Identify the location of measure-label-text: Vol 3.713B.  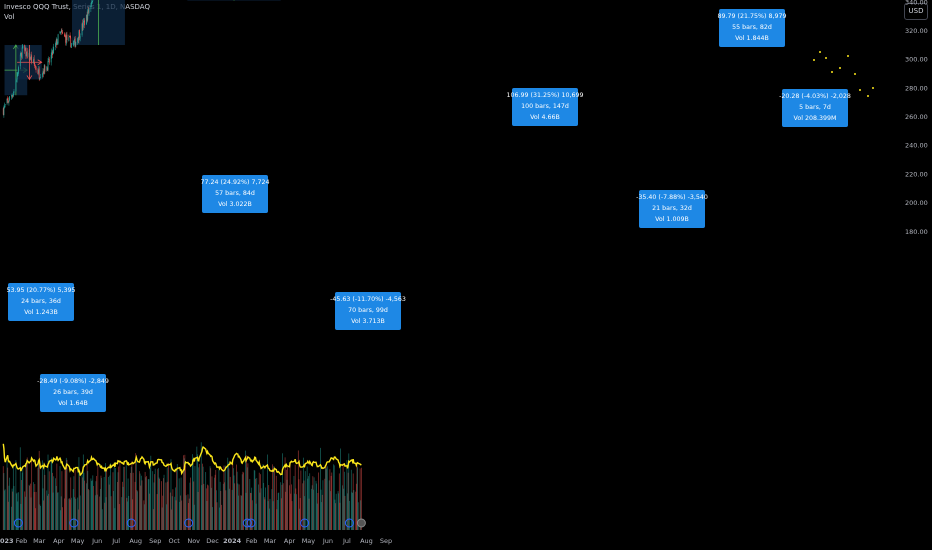
(368, 321).